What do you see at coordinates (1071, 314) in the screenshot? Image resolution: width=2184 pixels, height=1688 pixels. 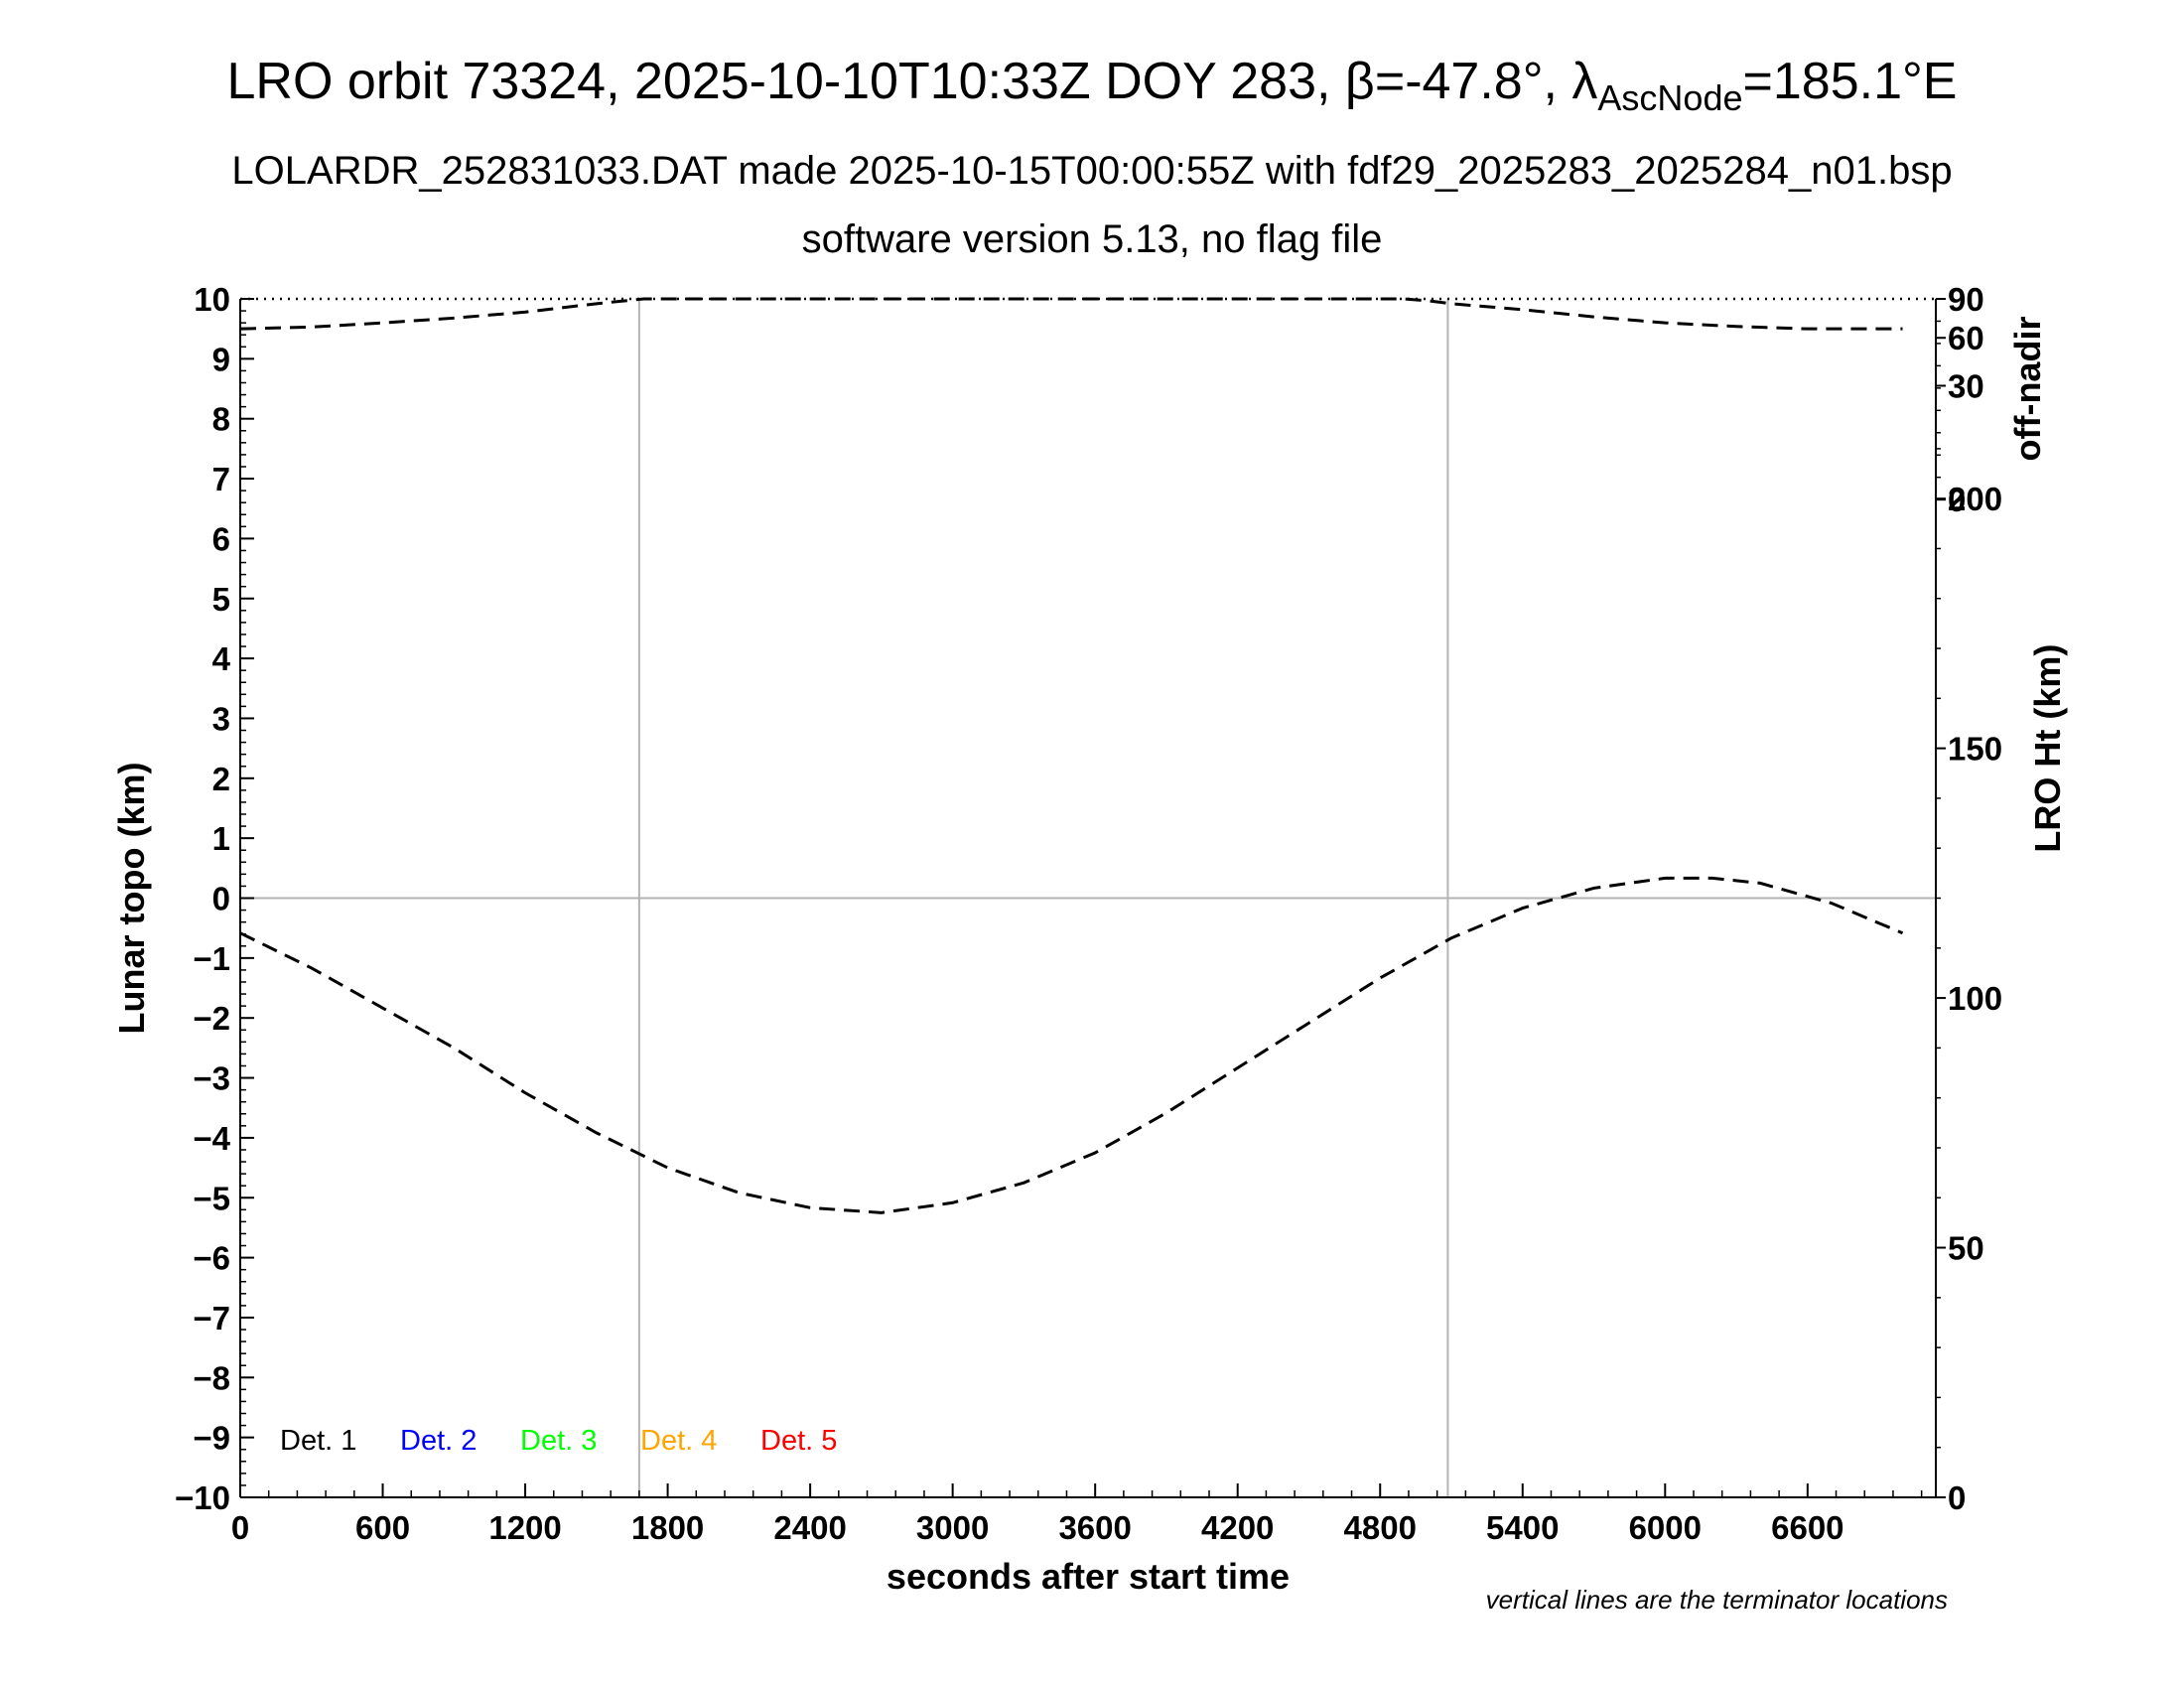 I see `series-off-nadir` at bounding box center [1071, 314].